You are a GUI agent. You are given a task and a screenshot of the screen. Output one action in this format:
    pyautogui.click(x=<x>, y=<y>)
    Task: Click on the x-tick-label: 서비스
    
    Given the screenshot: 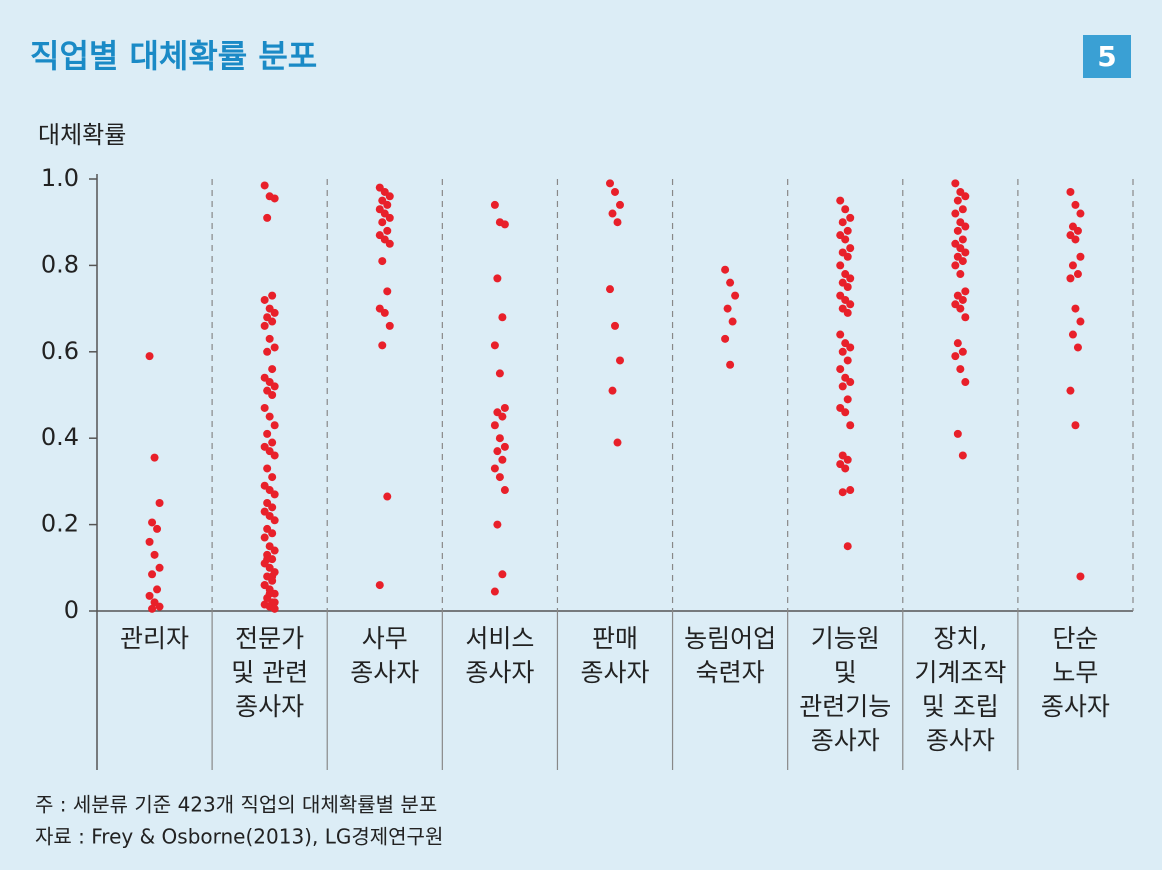 What is the action you would take?
    pyautogui.click(x=499, y=638)
    